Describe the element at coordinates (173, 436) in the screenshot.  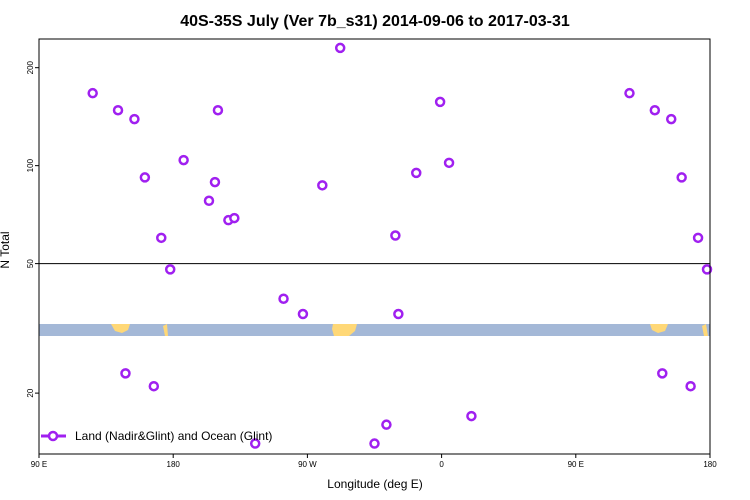
I see `legend-label: Land (Nadir&Glint) and Ocean (Glint)` at that location.